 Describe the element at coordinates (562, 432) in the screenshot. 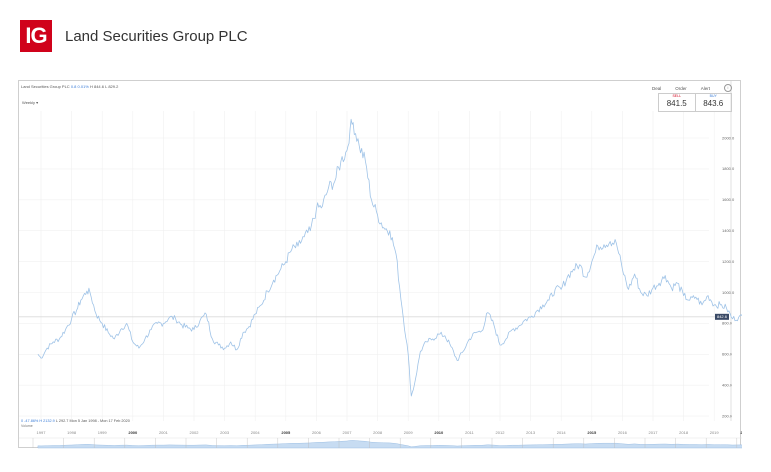

I see `x-tick-label: 2014` at that location.